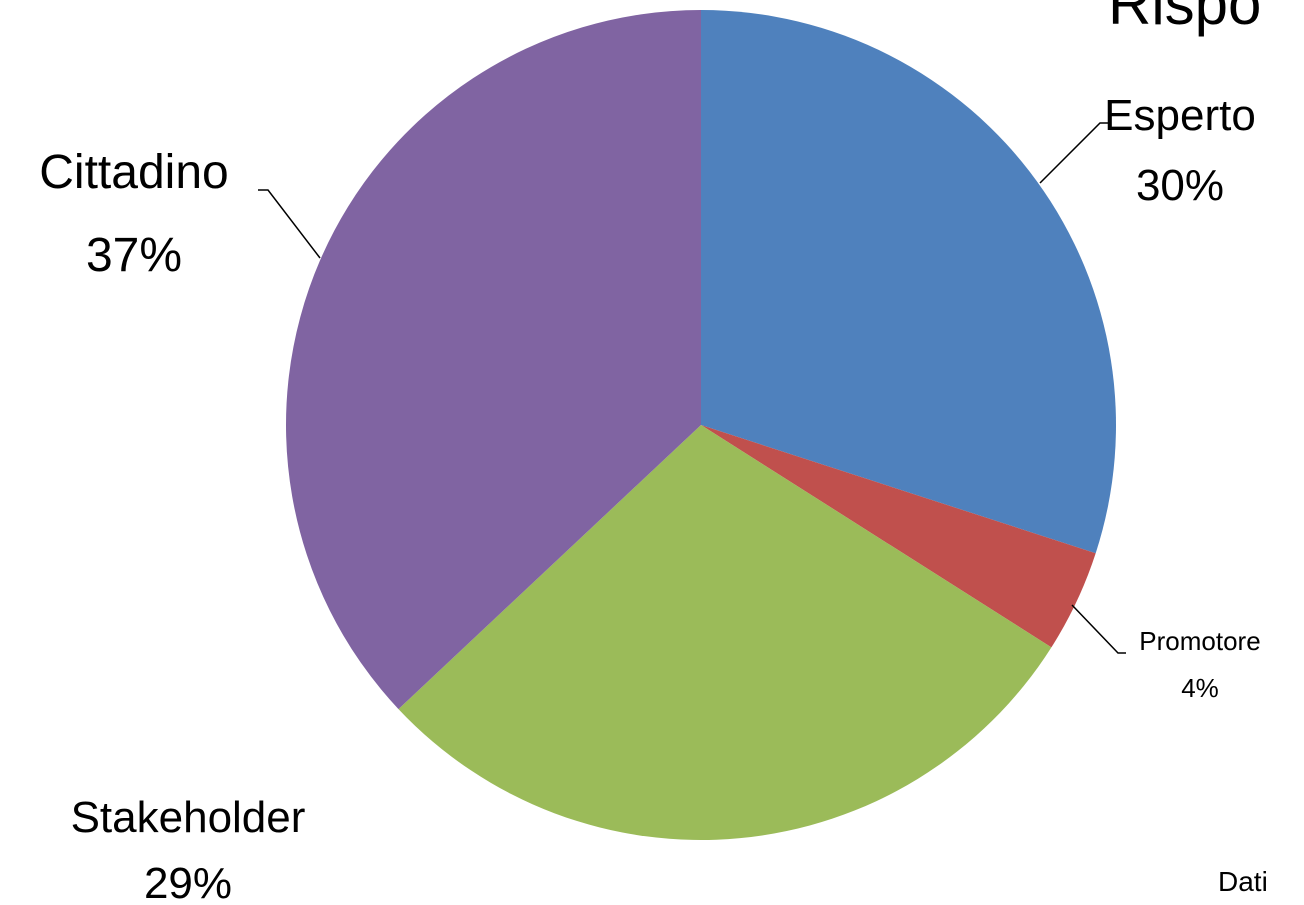 The width and height of the screenshot is (1304, 905). What do you see at coordinates (1180, 185) in the screenshot?
I see `slice-label-value-esperto: 30%` at bounding box center [1180, 185].